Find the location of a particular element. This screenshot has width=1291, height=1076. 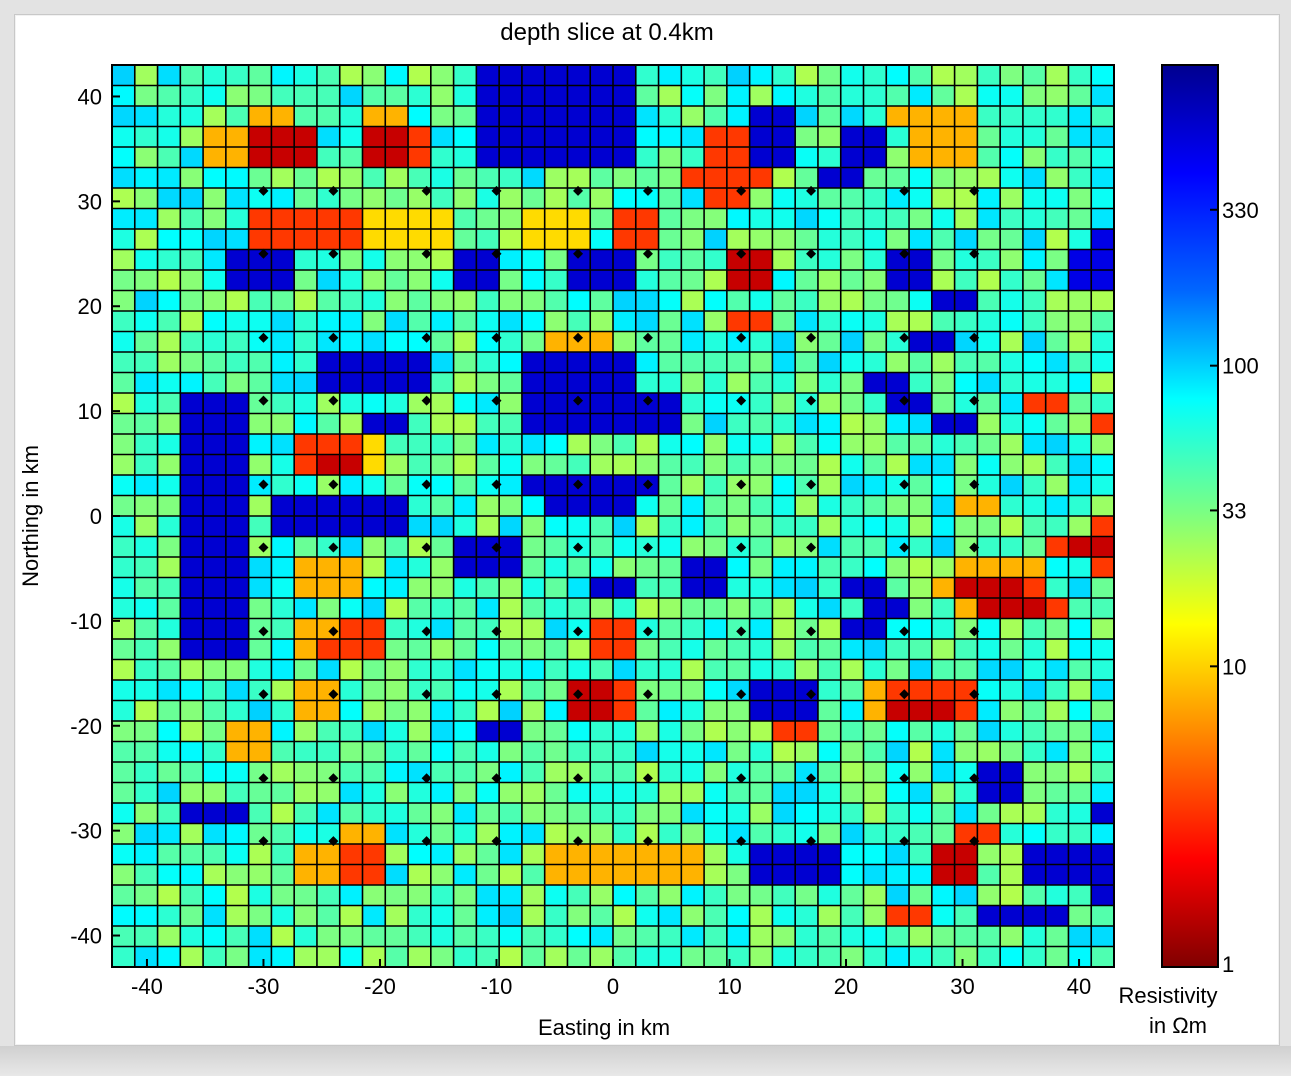

y-tick-label: 30 is located at coordinates (90, 201).